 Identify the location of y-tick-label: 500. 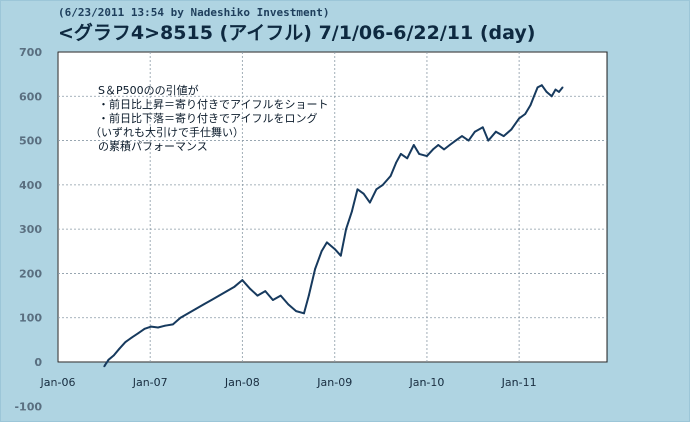
(30, 141).